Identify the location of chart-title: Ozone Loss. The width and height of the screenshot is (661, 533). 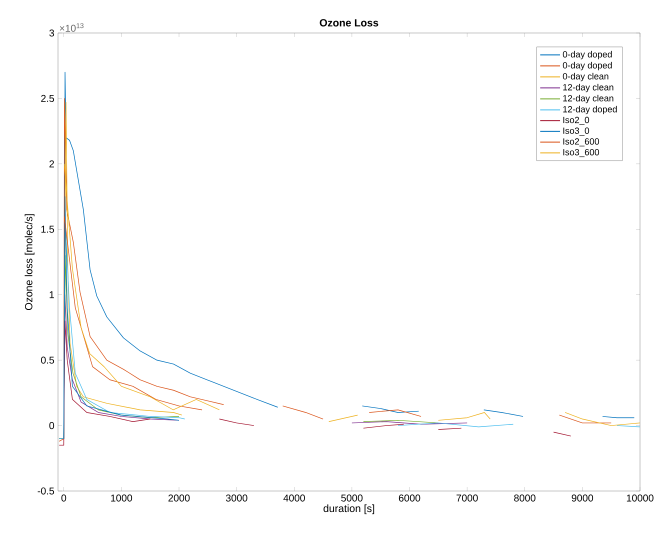
(349, 22).